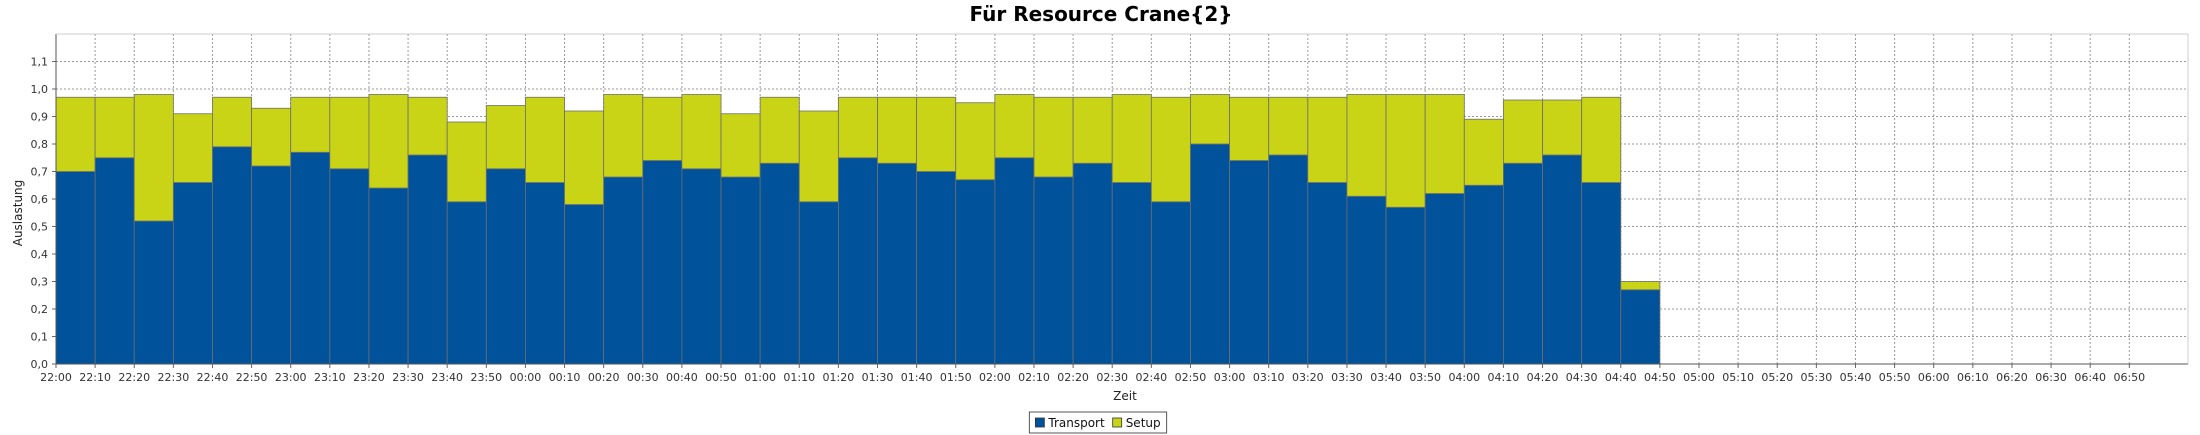  What do you see at coordinates (213, 377) in the screenshot?
I see `x-tick-label: 22:40` at bounding box center [213, 377].